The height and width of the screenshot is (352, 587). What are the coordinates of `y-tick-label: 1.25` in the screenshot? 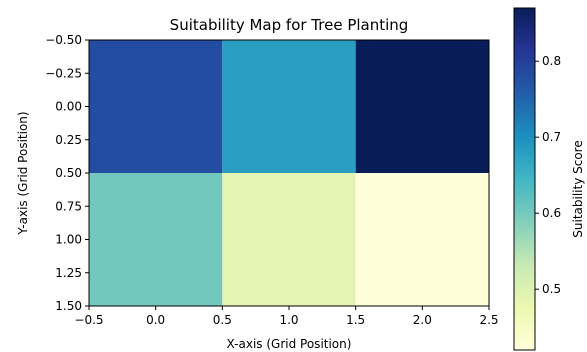 It's located at (68, 273).